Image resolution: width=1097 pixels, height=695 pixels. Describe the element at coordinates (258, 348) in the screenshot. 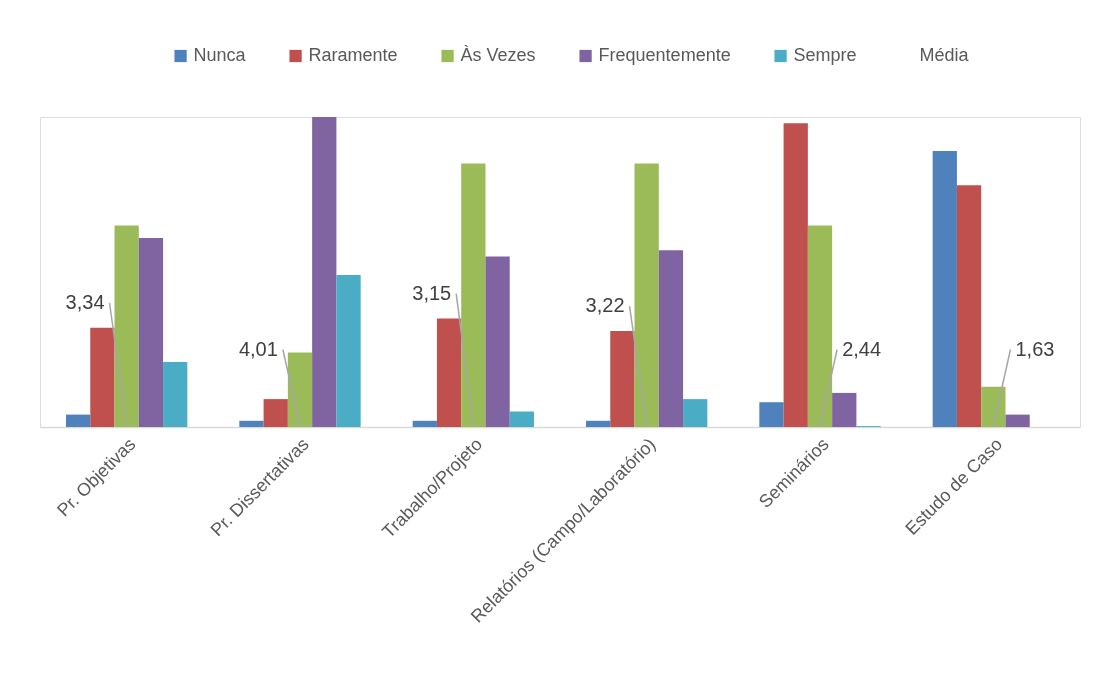

I see `annotation: 4,01` at that location.